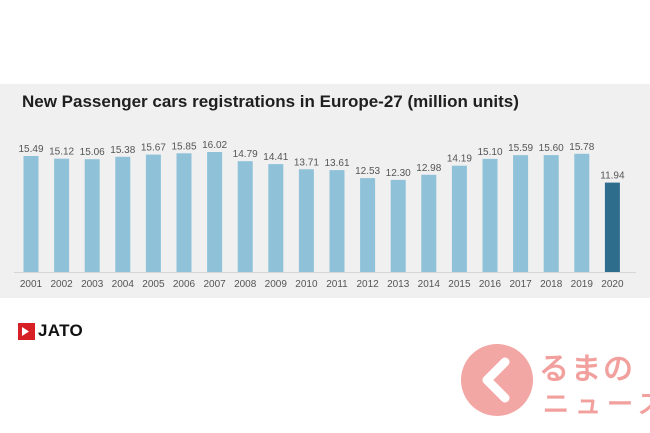 This screenshot has height=433, width=650. I want to click on watermark-text-line2: ニュース, so click(596, 405).